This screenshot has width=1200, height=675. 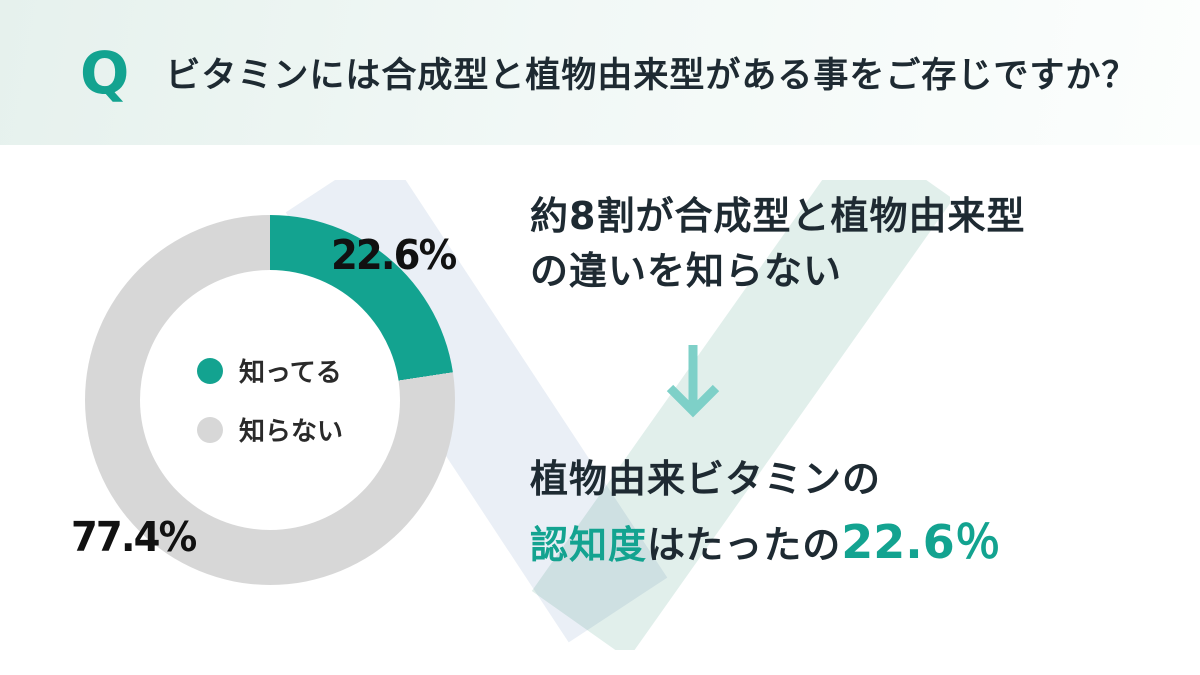 I want to click on conclusion-prefix: 植物由来ビタミンの, so click(x=706, y=479).